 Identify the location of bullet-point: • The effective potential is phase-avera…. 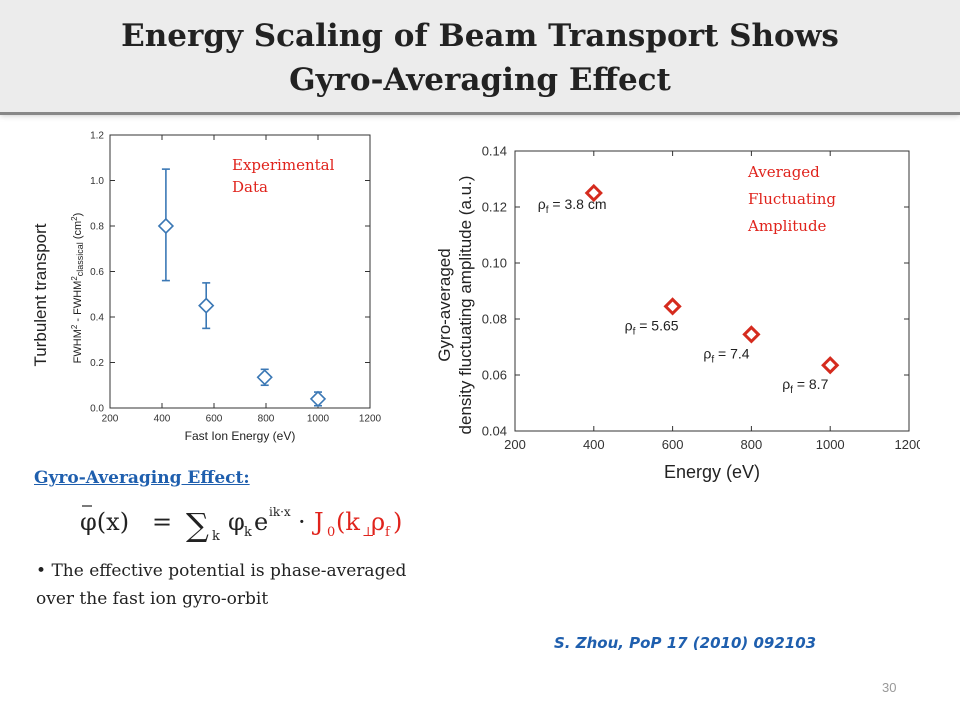
(236, 585).